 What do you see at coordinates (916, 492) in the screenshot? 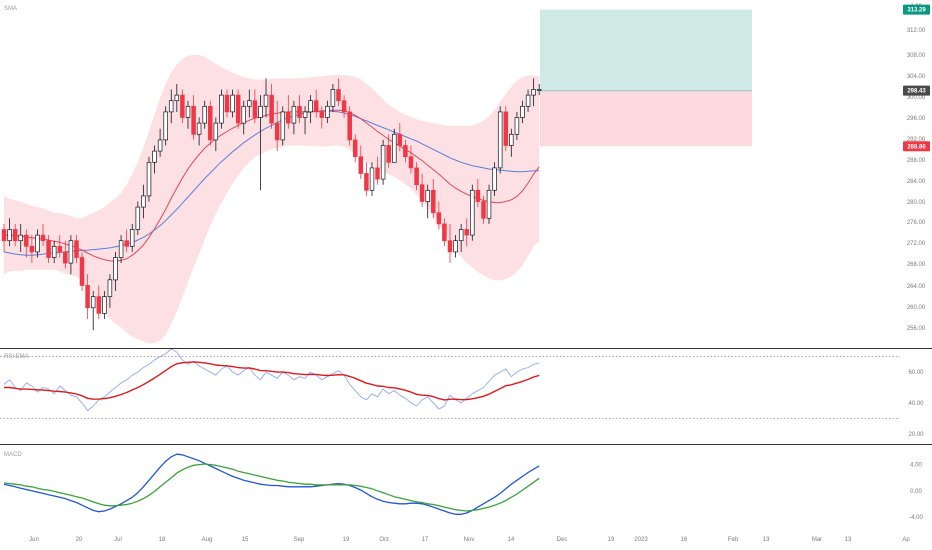
I see `macd-tick: 0.00` at bounding box center [916, 492].